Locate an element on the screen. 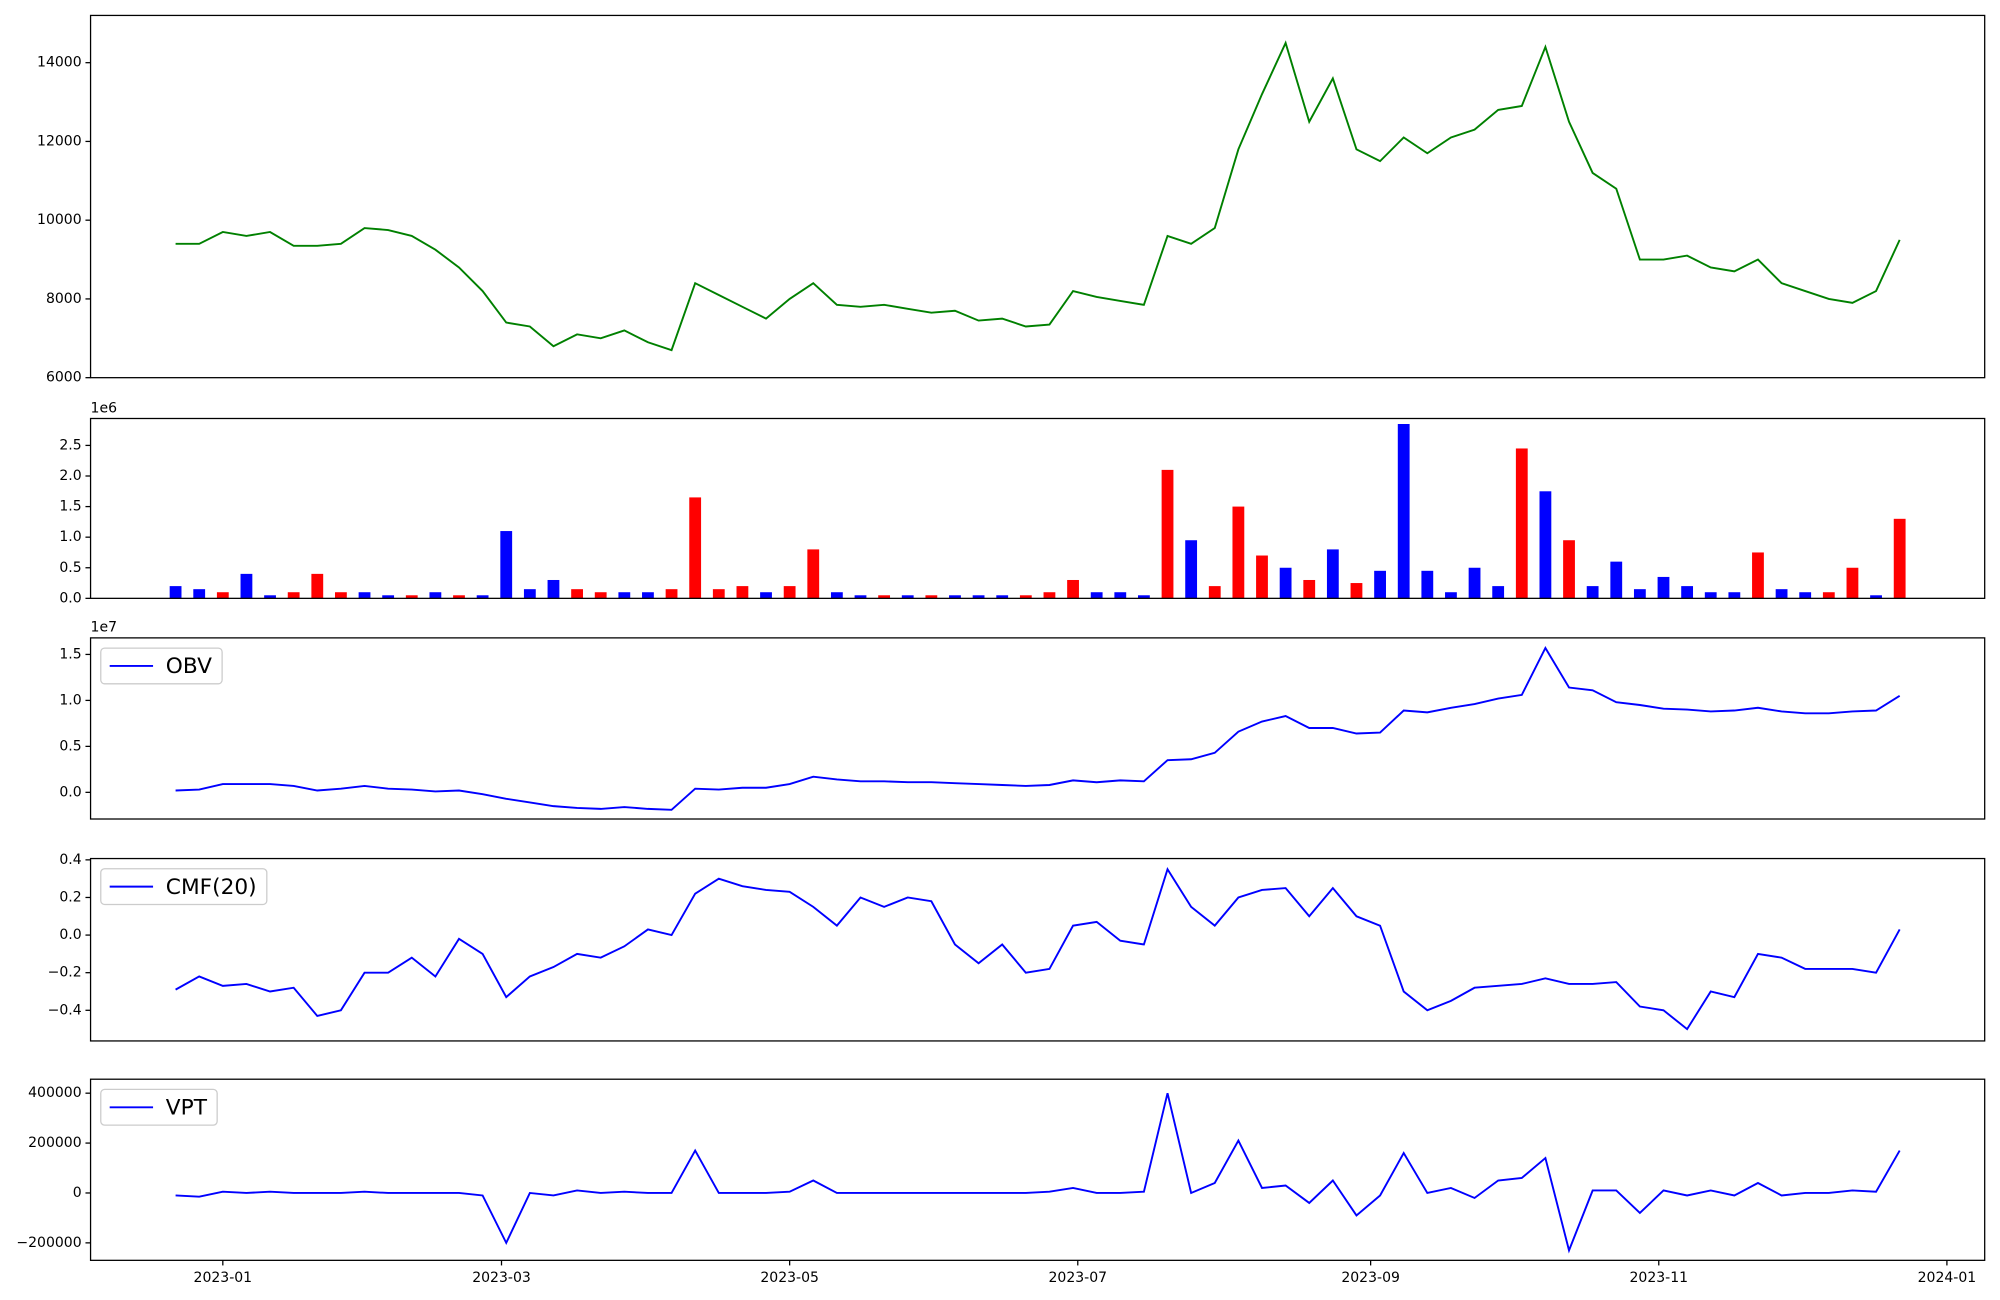  offset-label: 1e7 is located at coordinates (104, 628).